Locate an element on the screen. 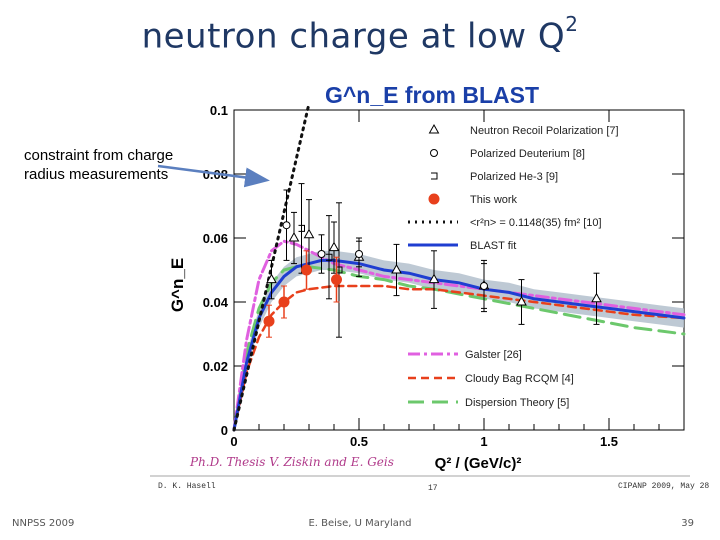  y-axis-label: G^n_E is located at coordinates (177, 285).